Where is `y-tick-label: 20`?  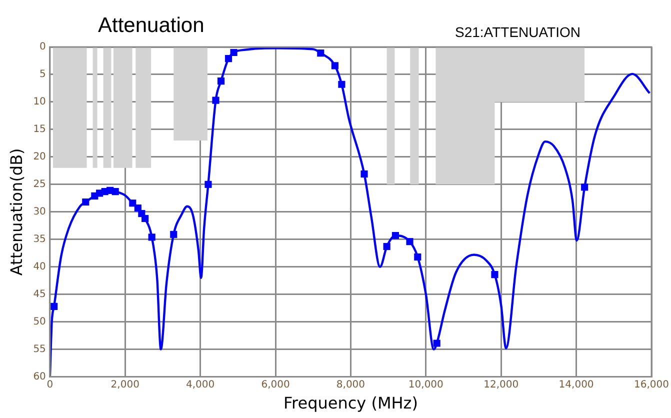
y-tick-label: 20 is located at coordinates (39, 157).